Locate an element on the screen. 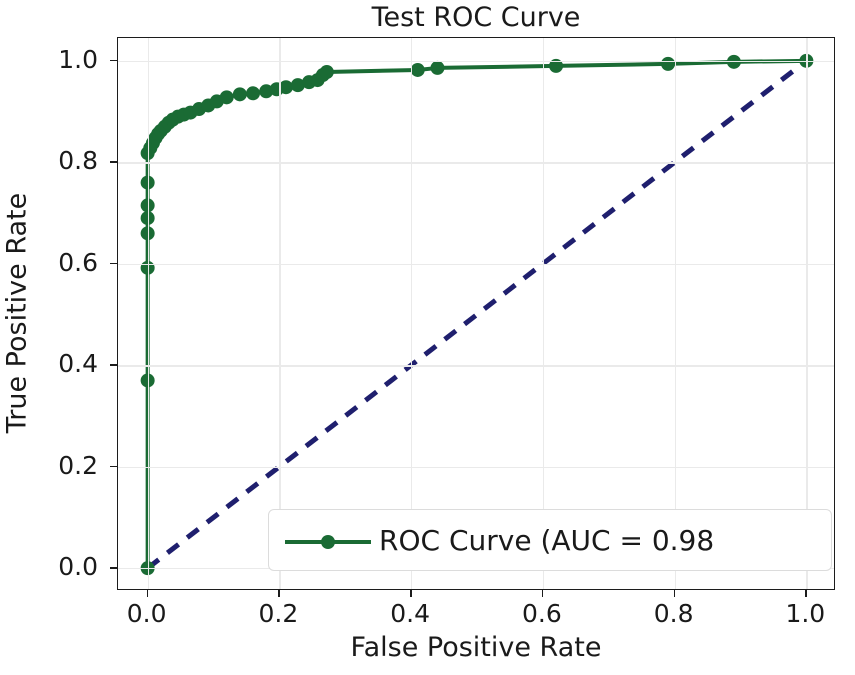  x-tick-label: 0.4 is located at coordinates (410, 613).